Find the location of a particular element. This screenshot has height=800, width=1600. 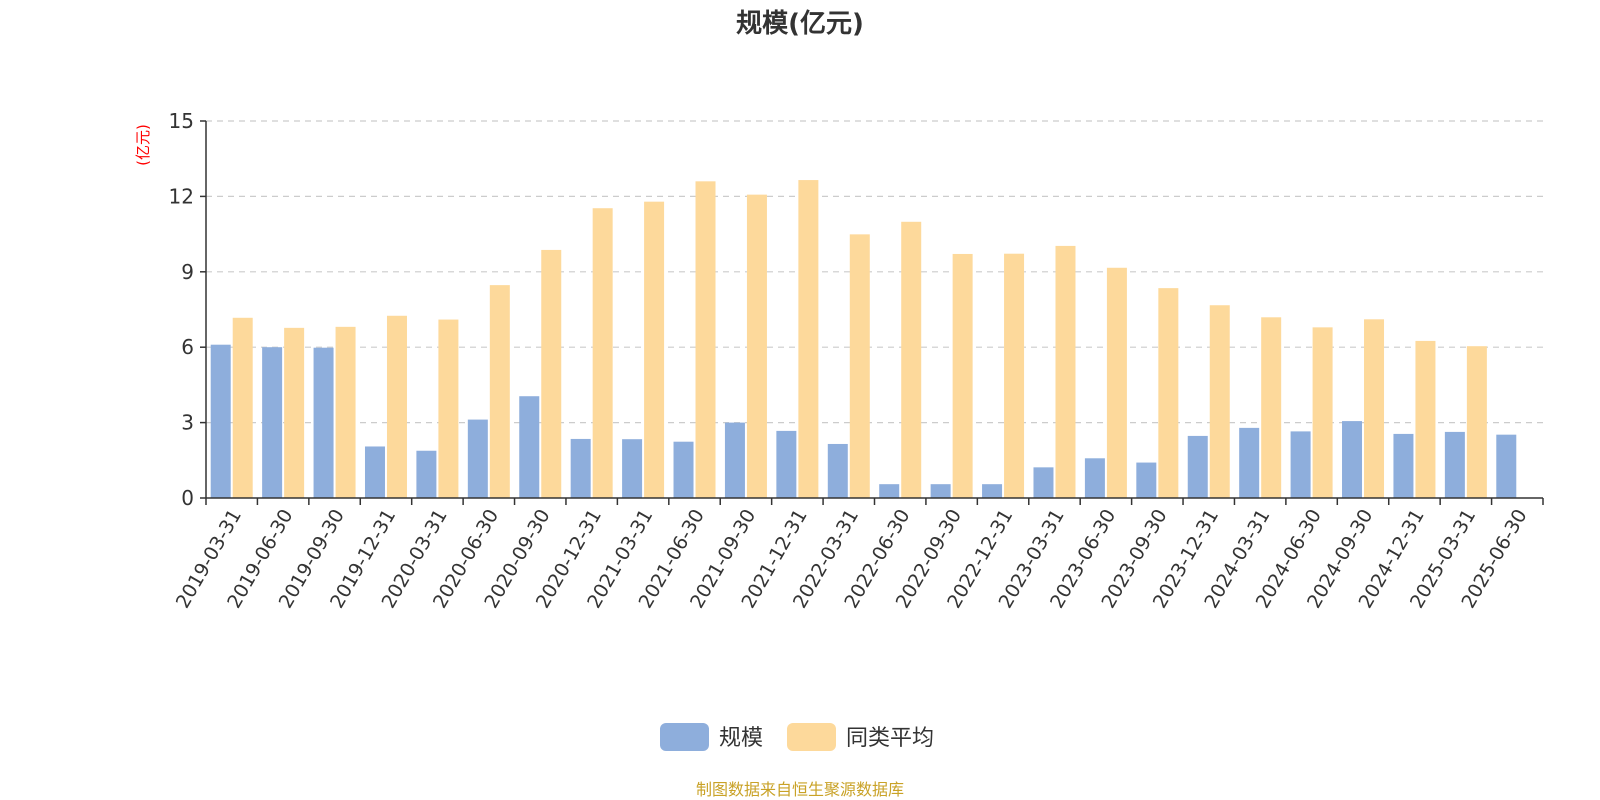

legend-label: 规模 is located at coordinates (741, 738).